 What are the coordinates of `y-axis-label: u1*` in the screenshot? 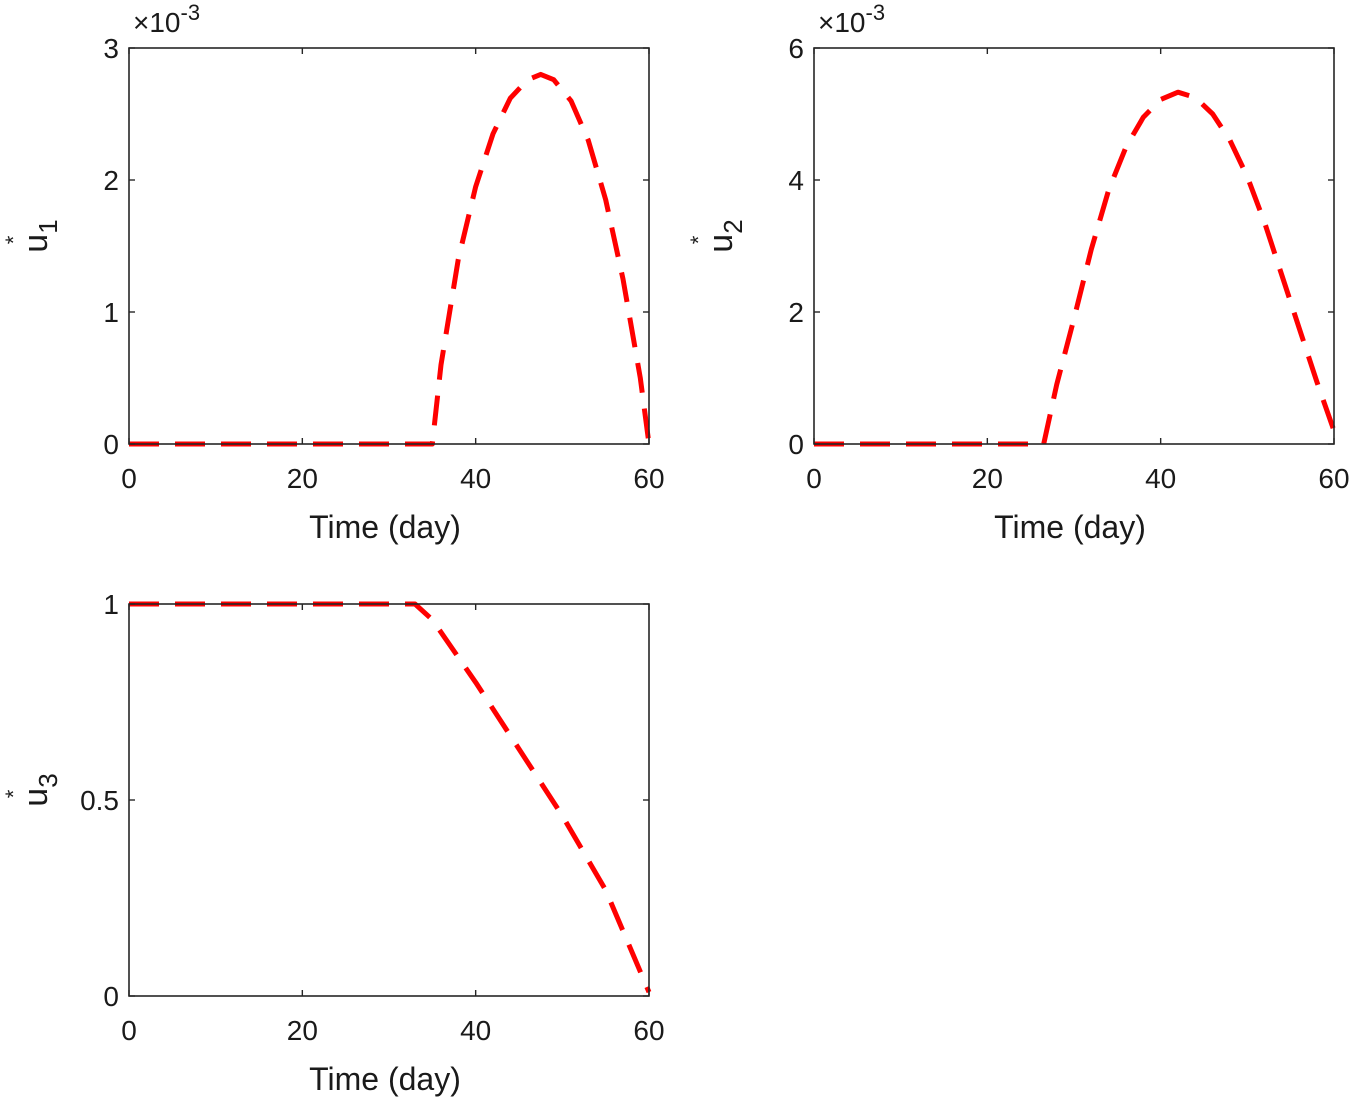 It's located at (32, 235).